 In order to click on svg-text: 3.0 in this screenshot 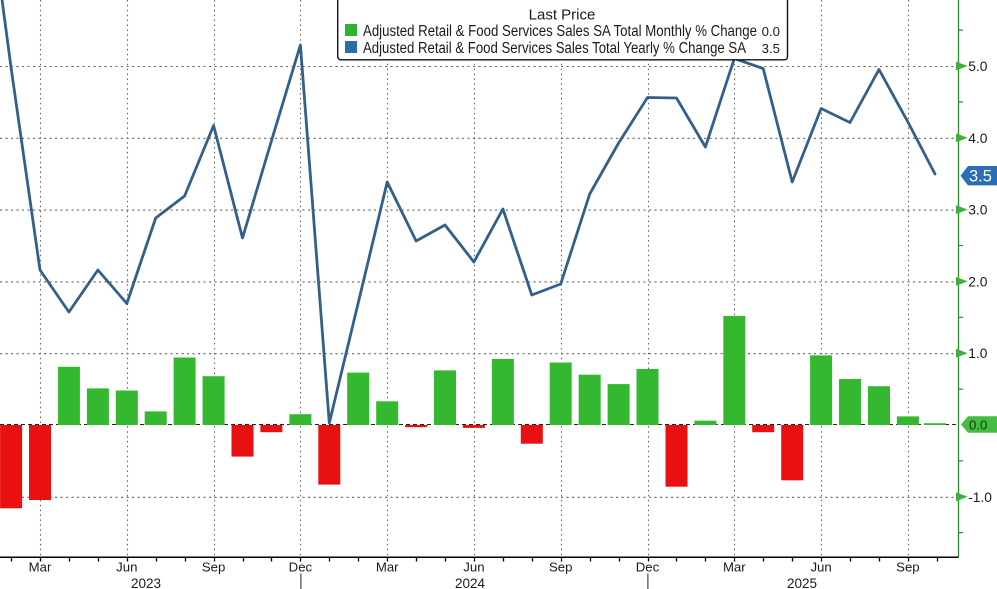, I will do `click(978, 210)`.